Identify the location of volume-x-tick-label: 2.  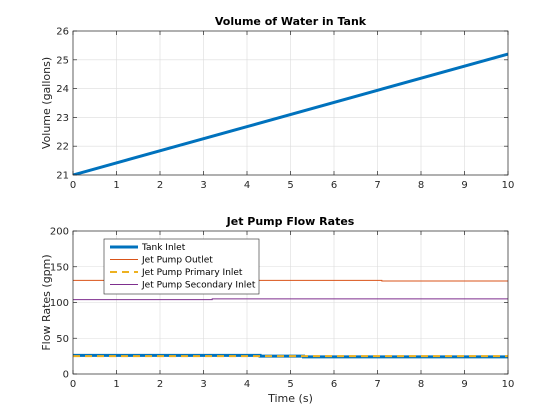
(160, 185).